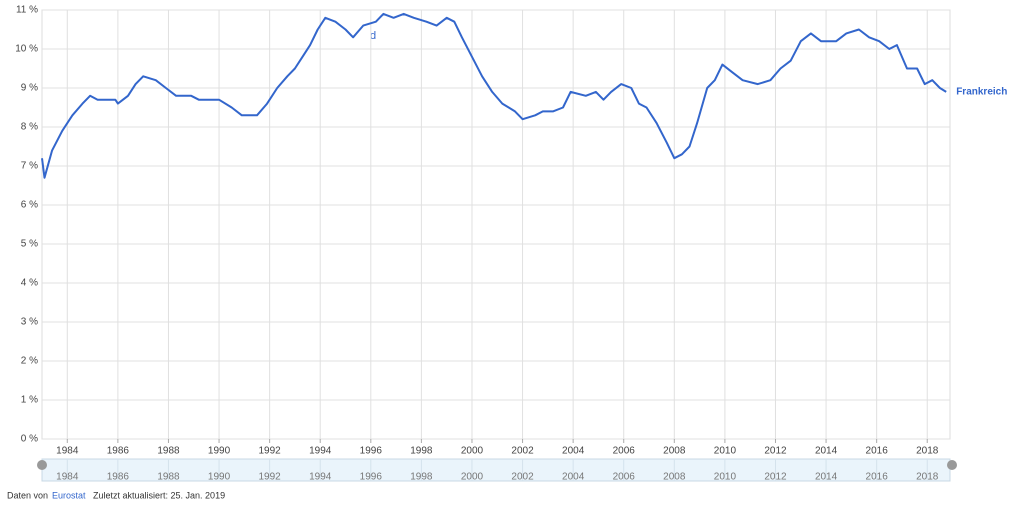 The width and height of the screenshot is (1024, 511). Describe the element at coordinates (67, 451) in the screenshot. I see `x-tick-label: 1984` at that location.